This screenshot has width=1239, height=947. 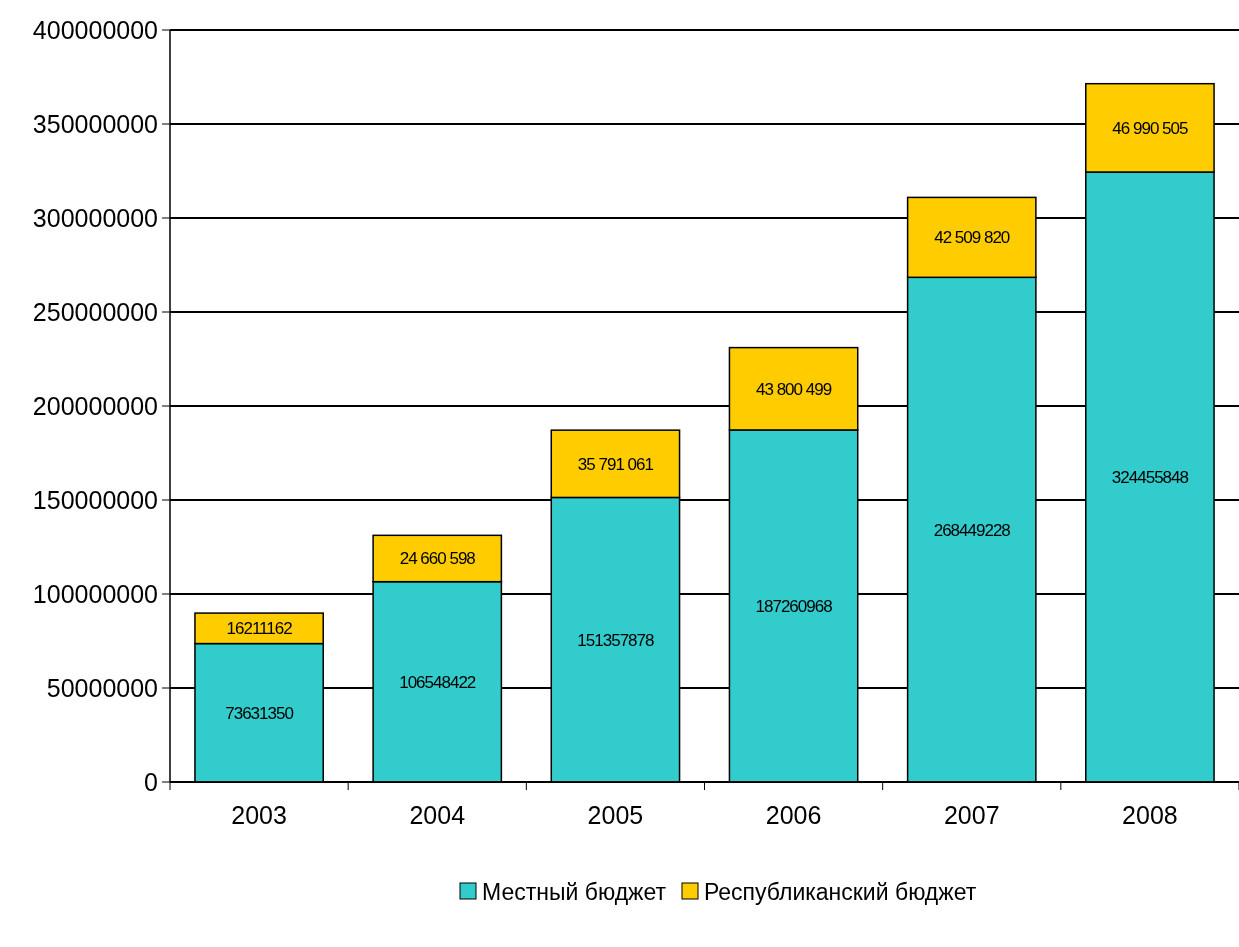 What do you see at coordinates (972, 530) in the screenshot?
I see `data-label: 268449228` at bounding box center [972, 530].